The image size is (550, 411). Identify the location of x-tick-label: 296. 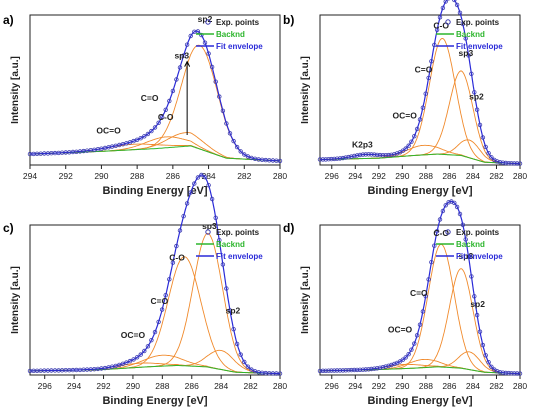
(45, 386).